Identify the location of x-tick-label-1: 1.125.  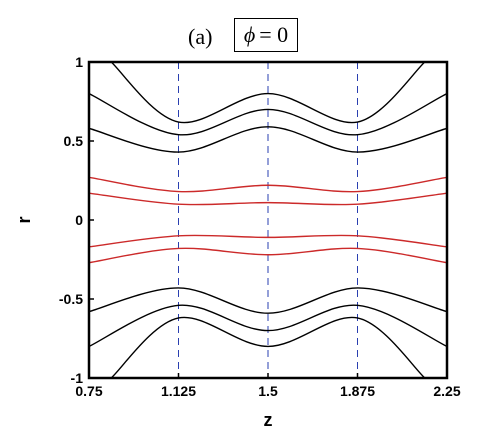
(178, 391).